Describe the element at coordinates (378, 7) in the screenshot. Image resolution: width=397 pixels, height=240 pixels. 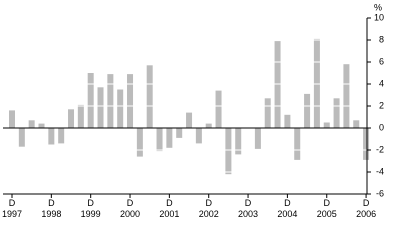
I see `y-unit: %` at that location.